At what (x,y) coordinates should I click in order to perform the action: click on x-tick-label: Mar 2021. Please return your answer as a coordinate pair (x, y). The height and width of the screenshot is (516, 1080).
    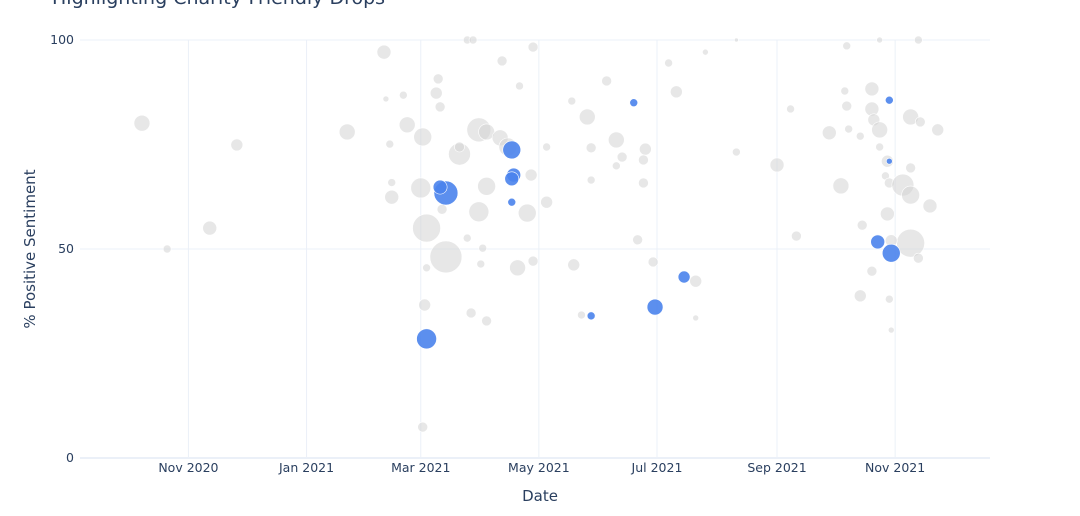
    Looking at the image, I should click on (420, 467).